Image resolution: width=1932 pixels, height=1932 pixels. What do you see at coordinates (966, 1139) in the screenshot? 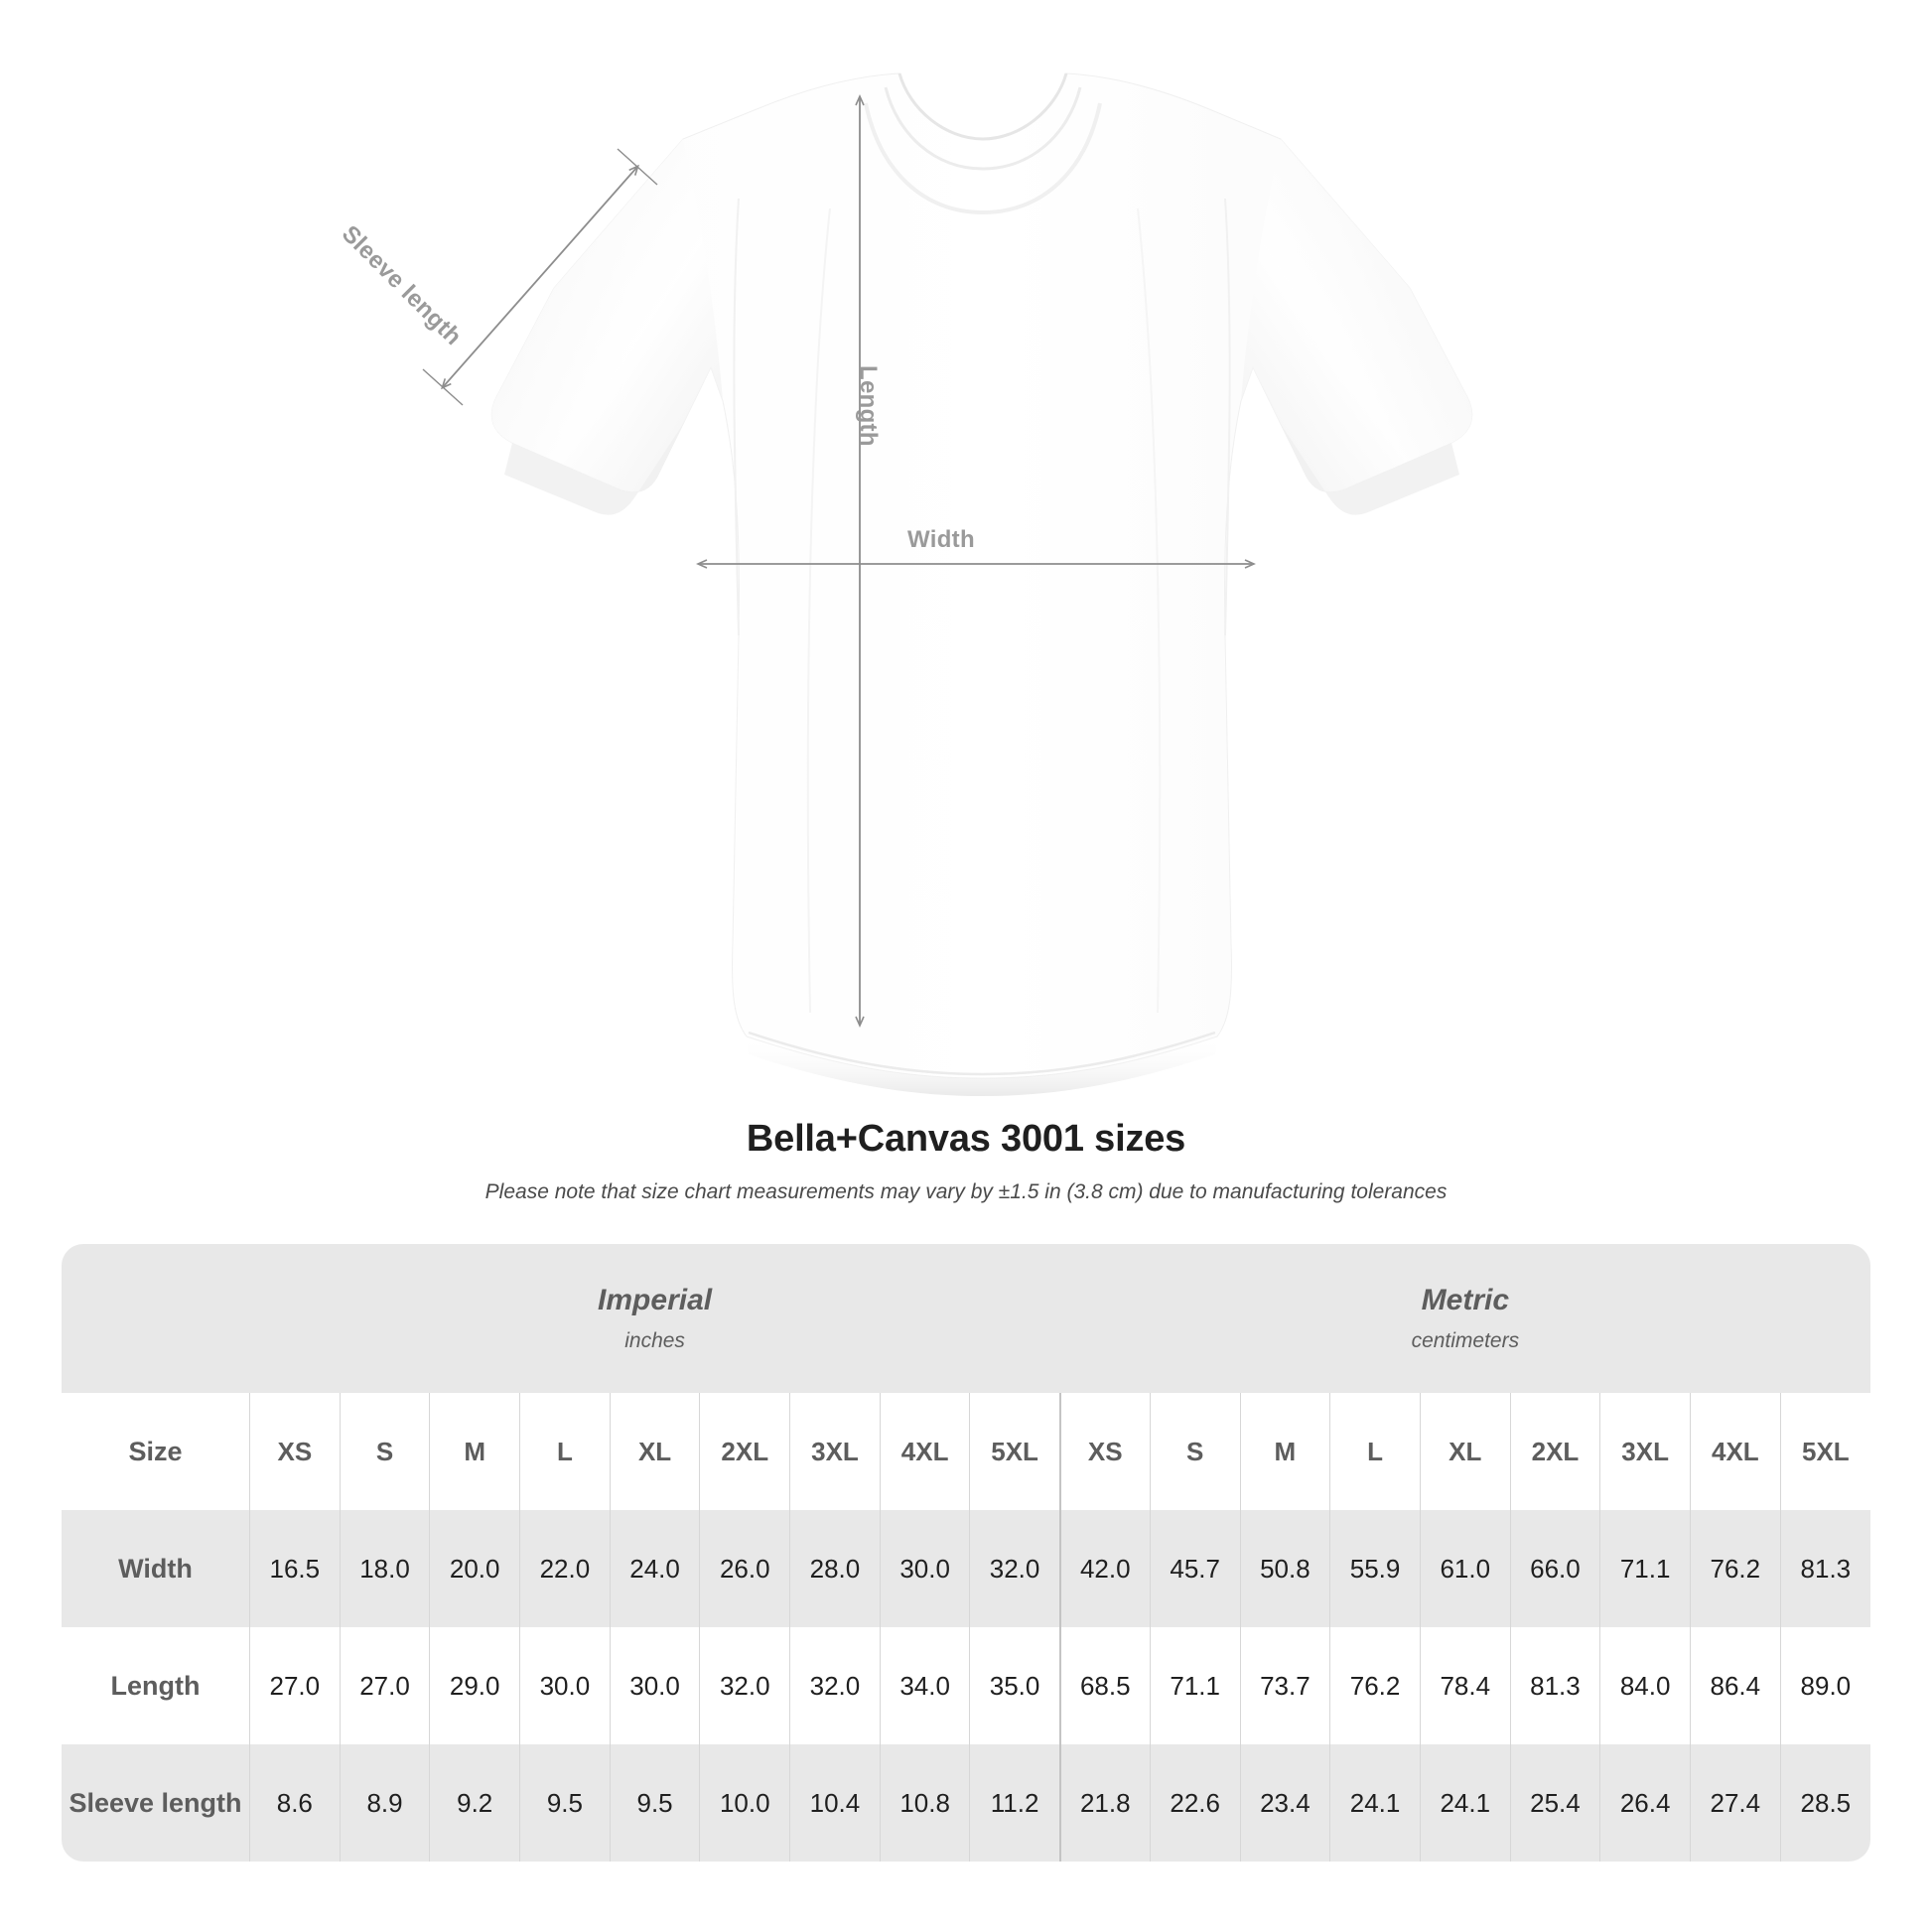
I see `page-title: Bella+Canvas 3001 sizes` at bounding box center [966, 1139].